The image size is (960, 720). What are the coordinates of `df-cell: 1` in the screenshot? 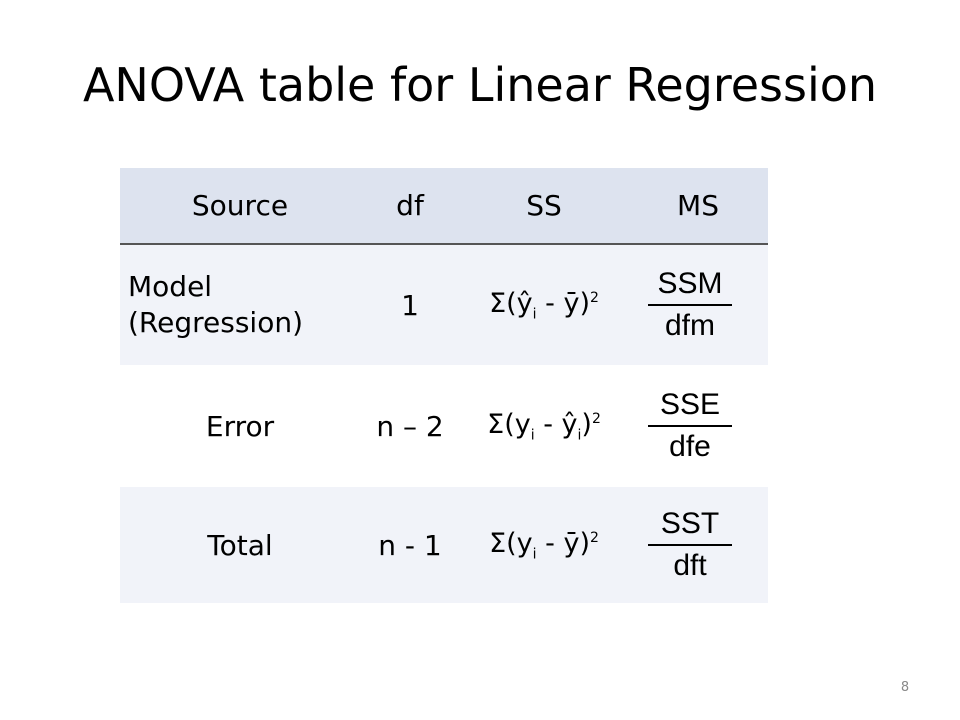 It's located at (410, 305).